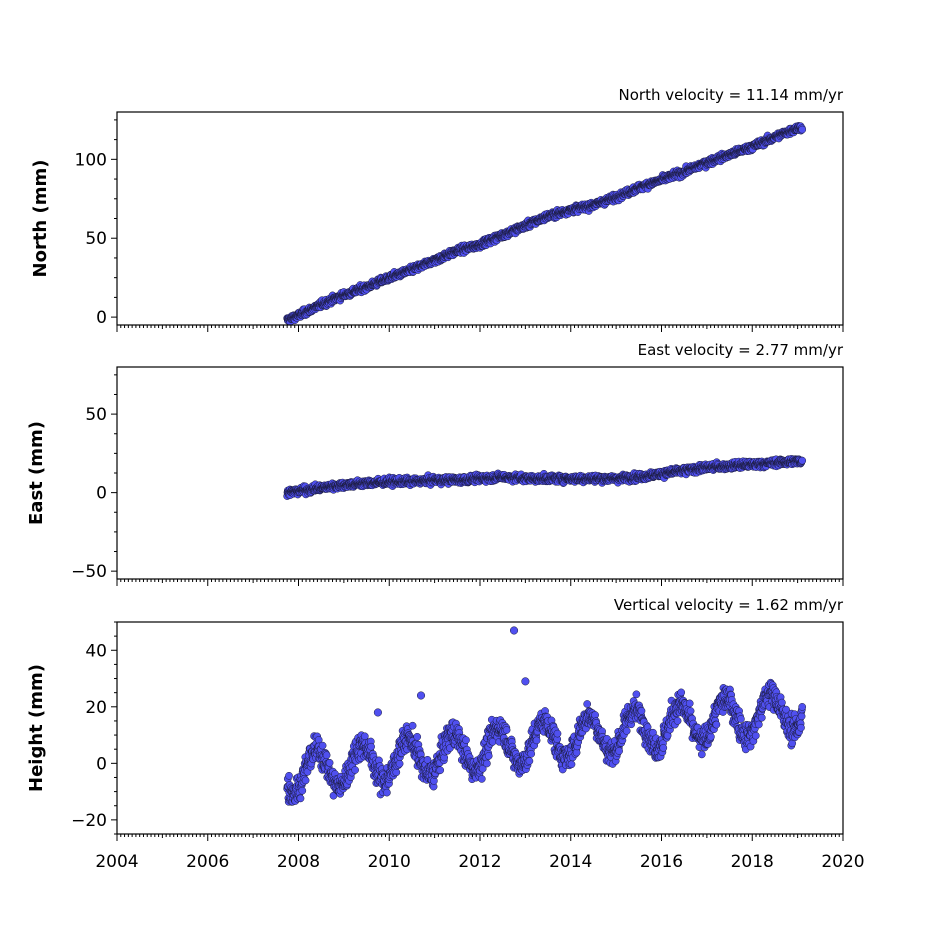 This screenshot has width=937, height=937. I want to click on y-axis-label: North (mm), so click(40, 219).